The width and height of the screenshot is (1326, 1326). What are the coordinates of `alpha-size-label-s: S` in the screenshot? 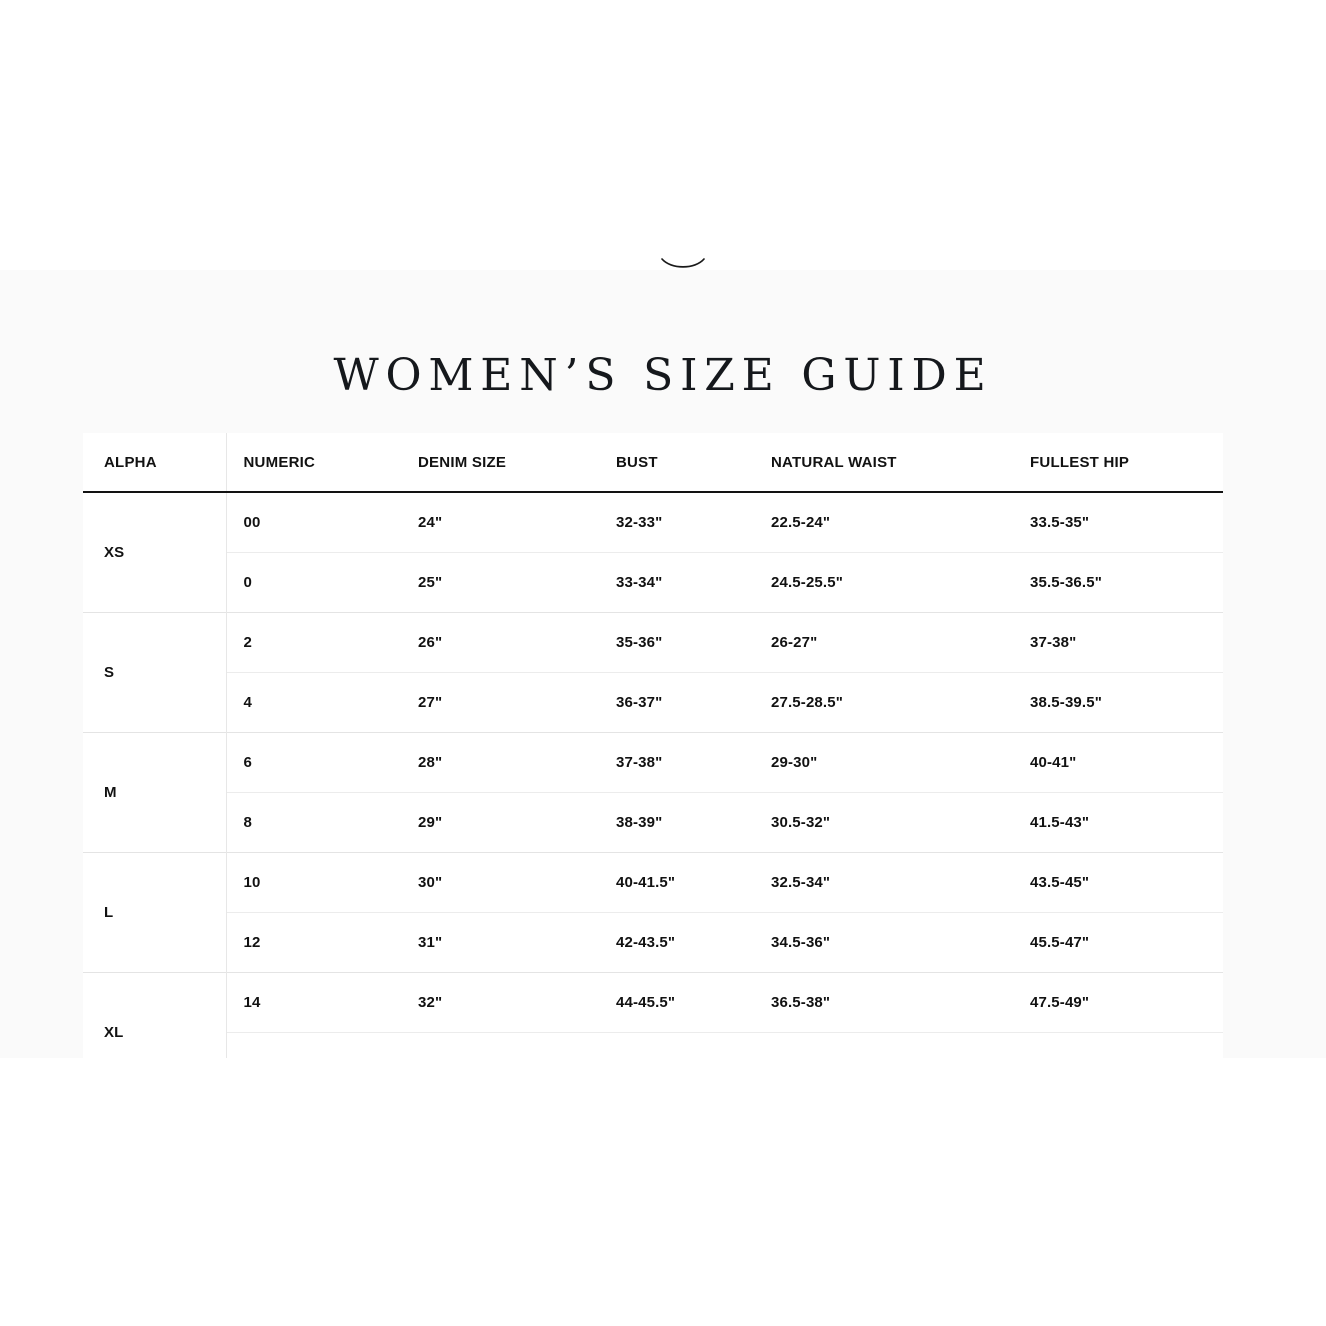 It's located at (155, 671).